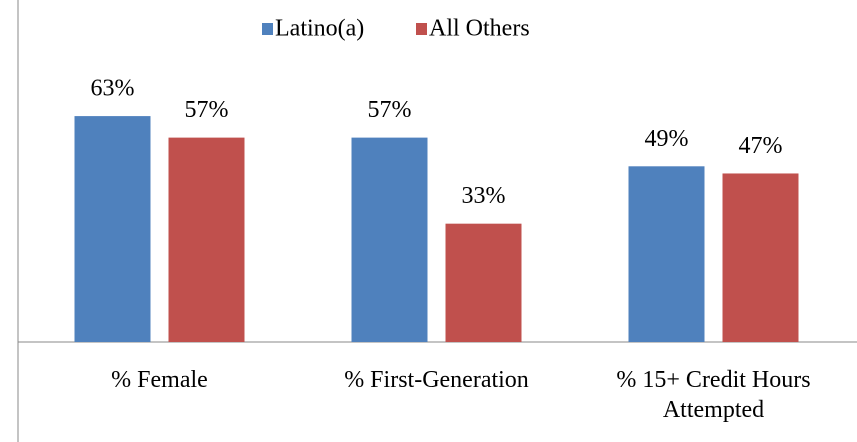 This screenshot has height=442, width=857. I want to click on data-label: 63%, so click(113, 89).